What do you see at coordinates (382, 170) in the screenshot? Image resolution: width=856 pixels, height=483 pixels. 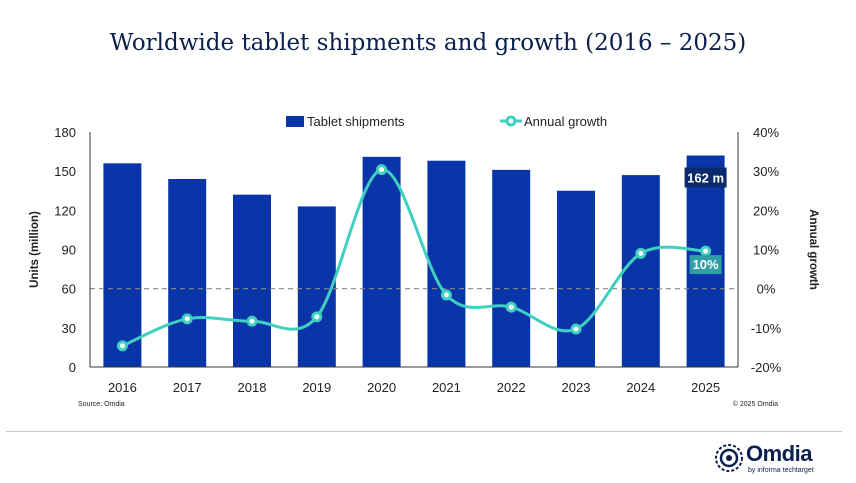 I see `growth-point-2020` at bounding box center [382, 170].